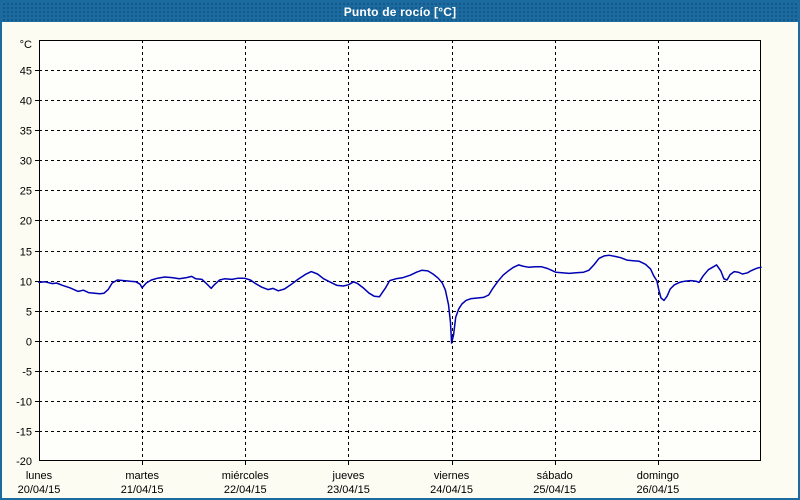 Image resolution: width=800 pixels, height=500 pixels. I want to click on x-date-label: 22/04/15, so click(245, 490).